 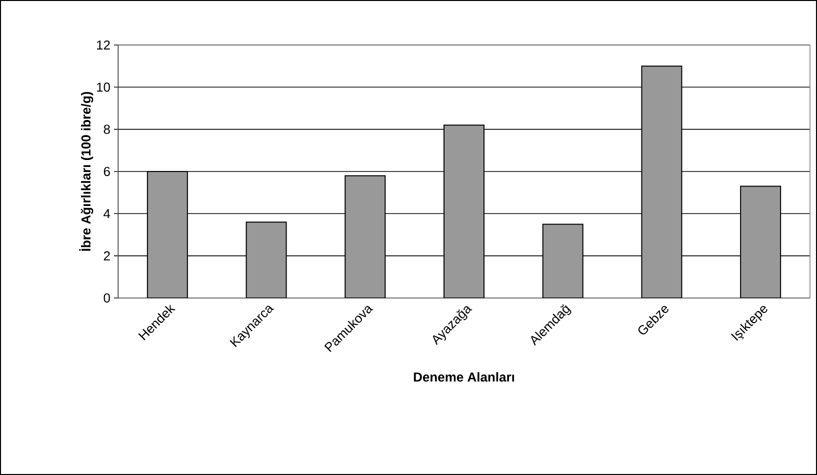 I want to click on x-axis-title: Deneme Alanları, so click(x=464, y=377).